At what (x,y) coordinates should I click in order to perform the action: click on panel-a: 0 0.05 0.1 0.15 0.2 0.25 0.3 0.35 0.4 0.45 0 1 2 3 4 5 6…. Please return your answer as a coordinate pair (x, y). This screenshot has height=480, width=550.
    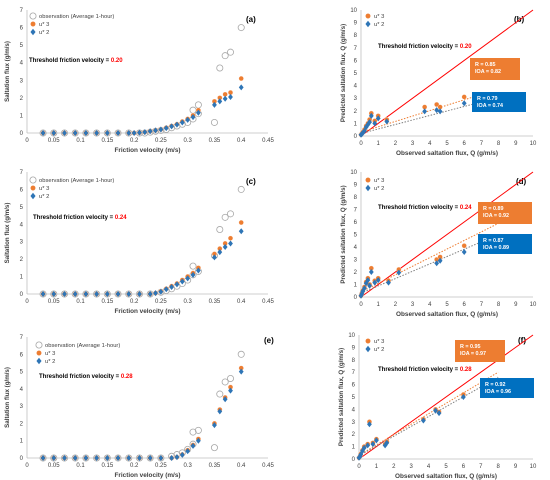
    Looking at the image, I should click on (139, 81).